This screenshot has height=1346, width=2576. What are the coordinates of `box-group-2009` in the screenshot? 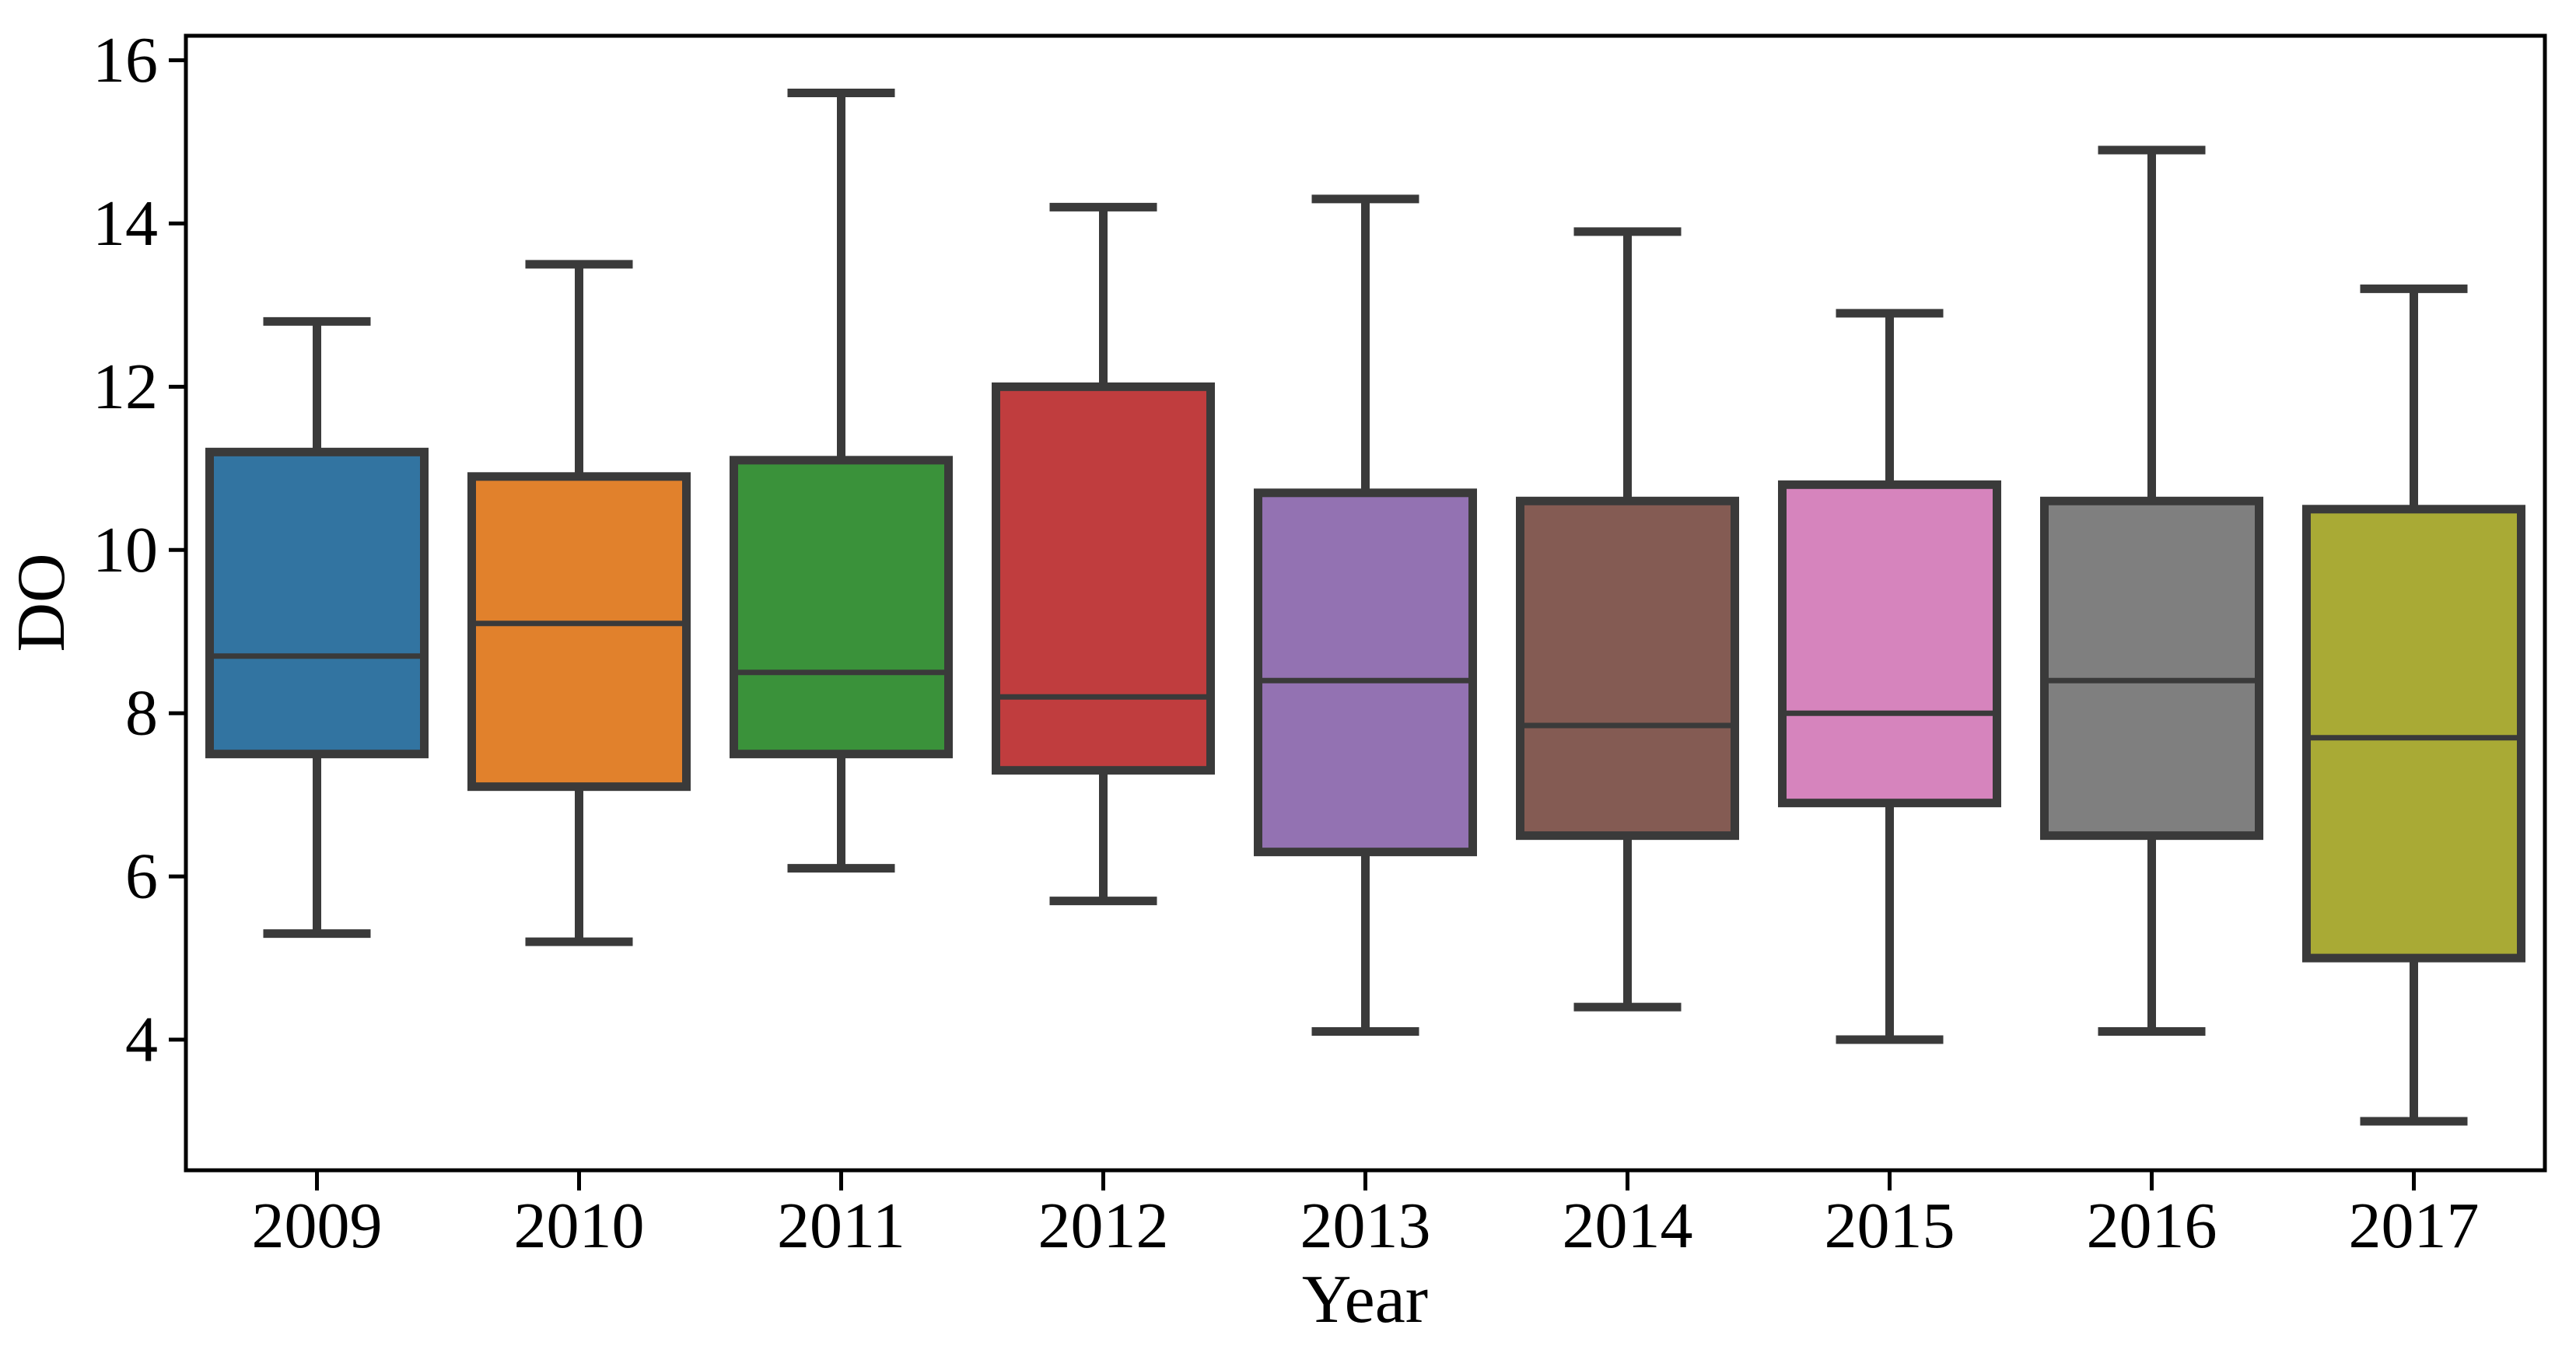 It's located at (317, 628).